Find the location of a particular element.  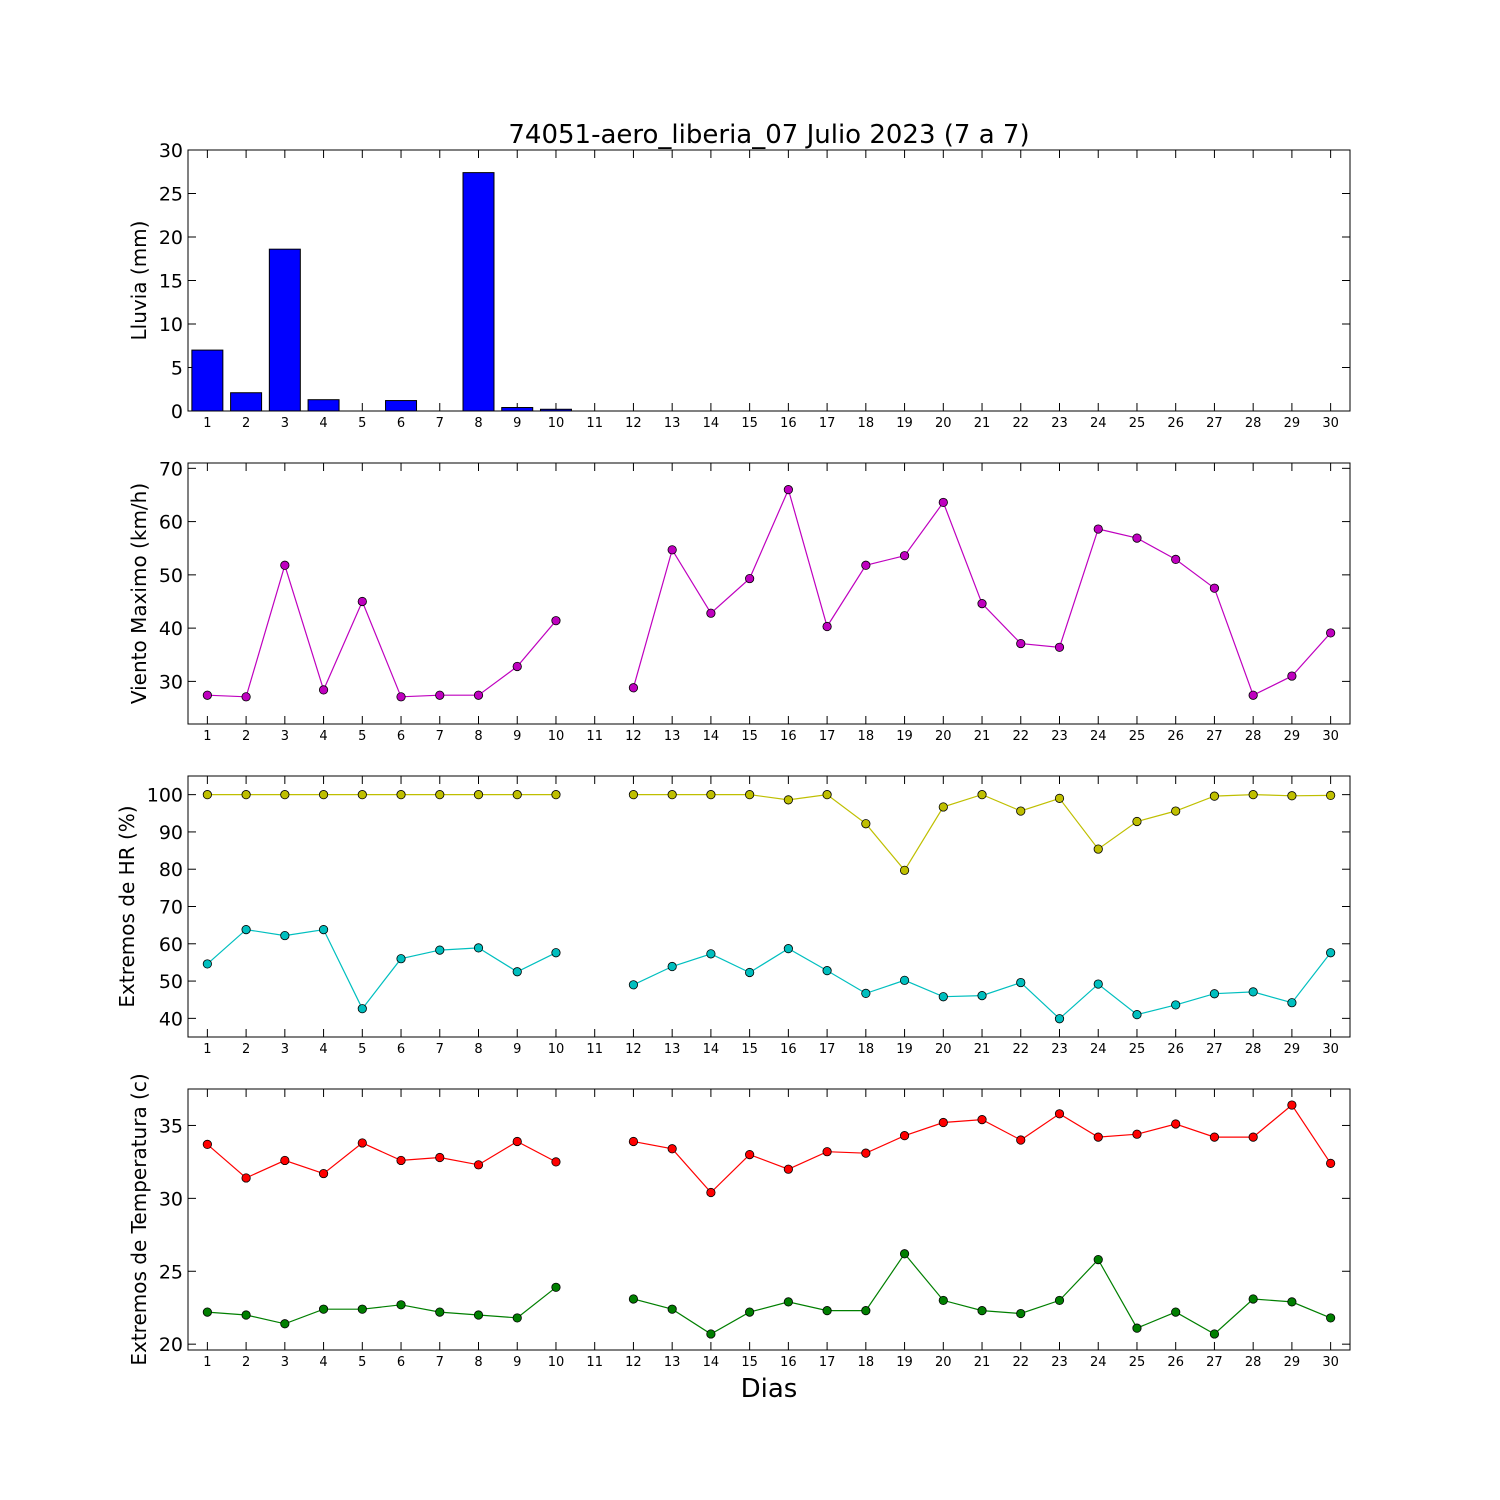

x-tick-label: 16 is located at coordinates (788, 1049).